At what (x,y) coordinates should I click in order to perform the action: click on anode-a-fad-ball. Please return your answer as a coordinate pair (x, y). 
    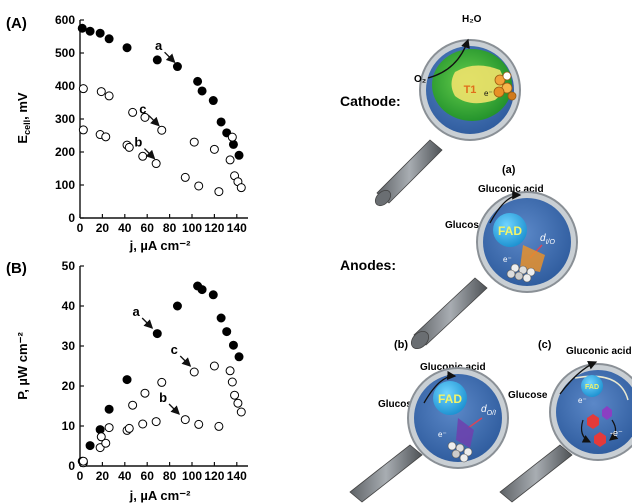
    Looking at the image, I should click on (510, 230).